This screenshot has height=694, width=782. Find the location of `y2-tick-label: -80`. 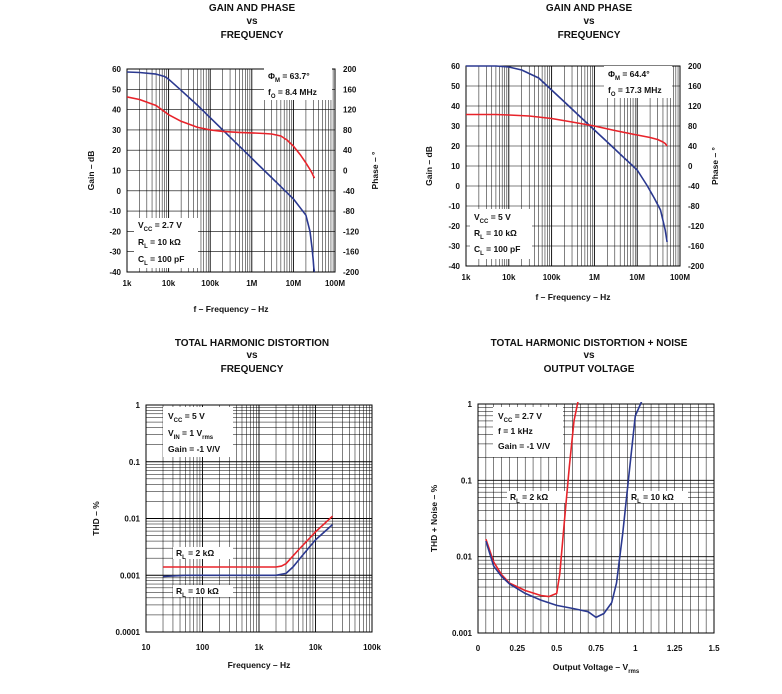

y2-tick-label: -80 is located at coordinates (694, 206).